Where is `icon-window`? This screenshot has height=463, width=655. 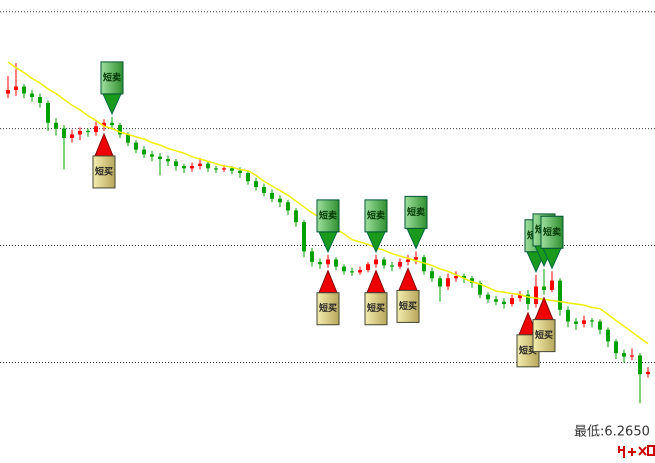 icon-window is located at coordinates (651, 450).